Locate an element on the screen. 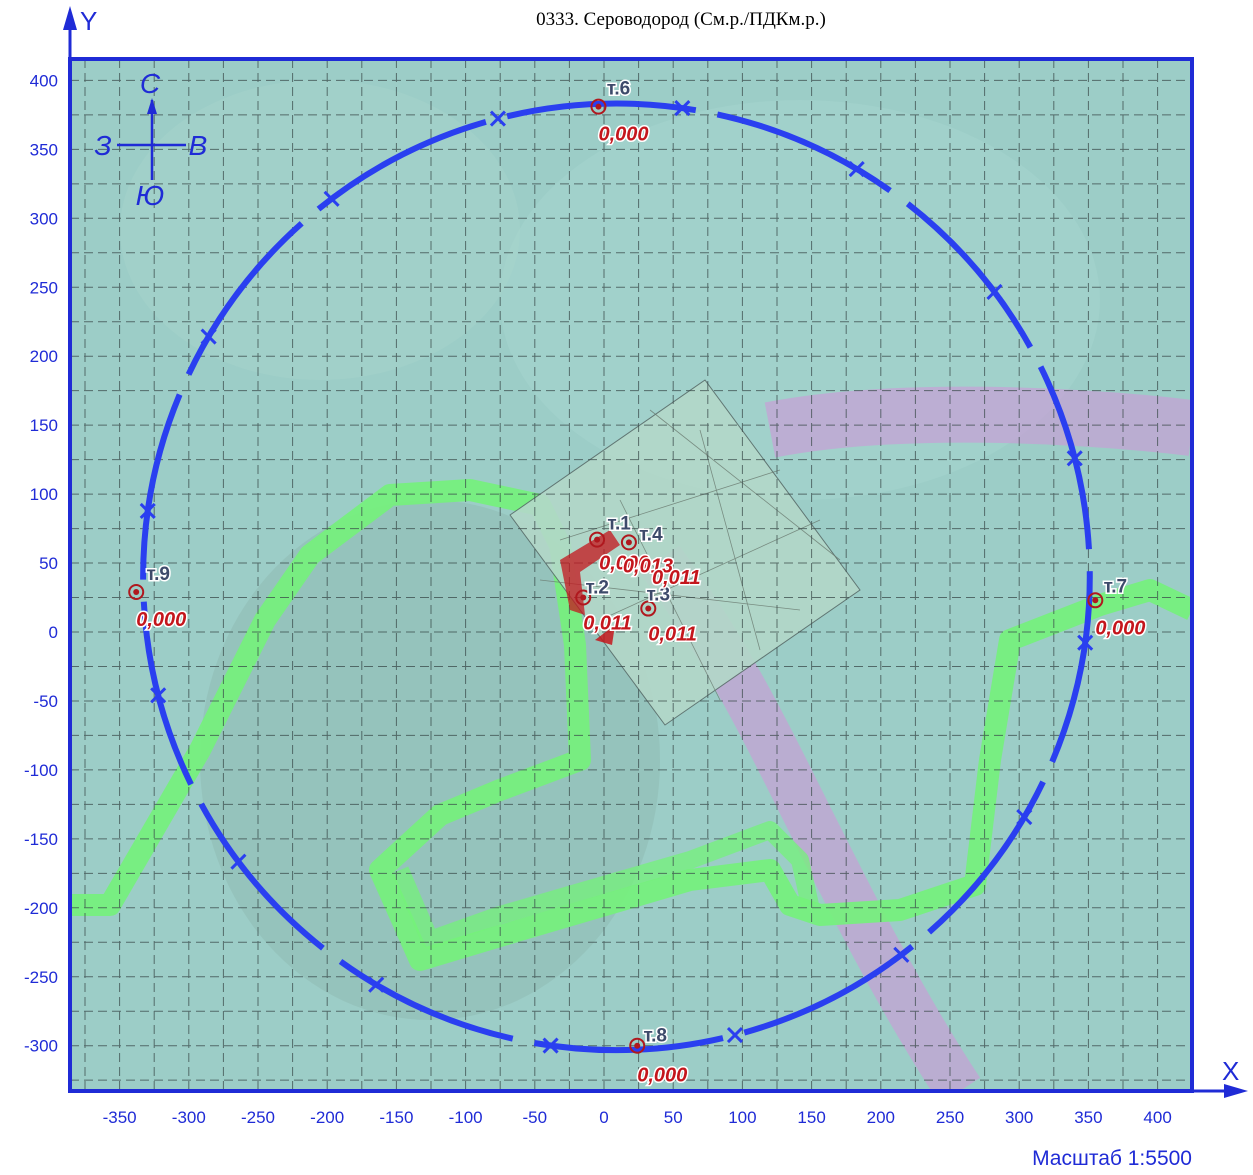 This screenshot has width=1253, height=1175. x-tick-label: 50 is located at coordinates (673, 1117).